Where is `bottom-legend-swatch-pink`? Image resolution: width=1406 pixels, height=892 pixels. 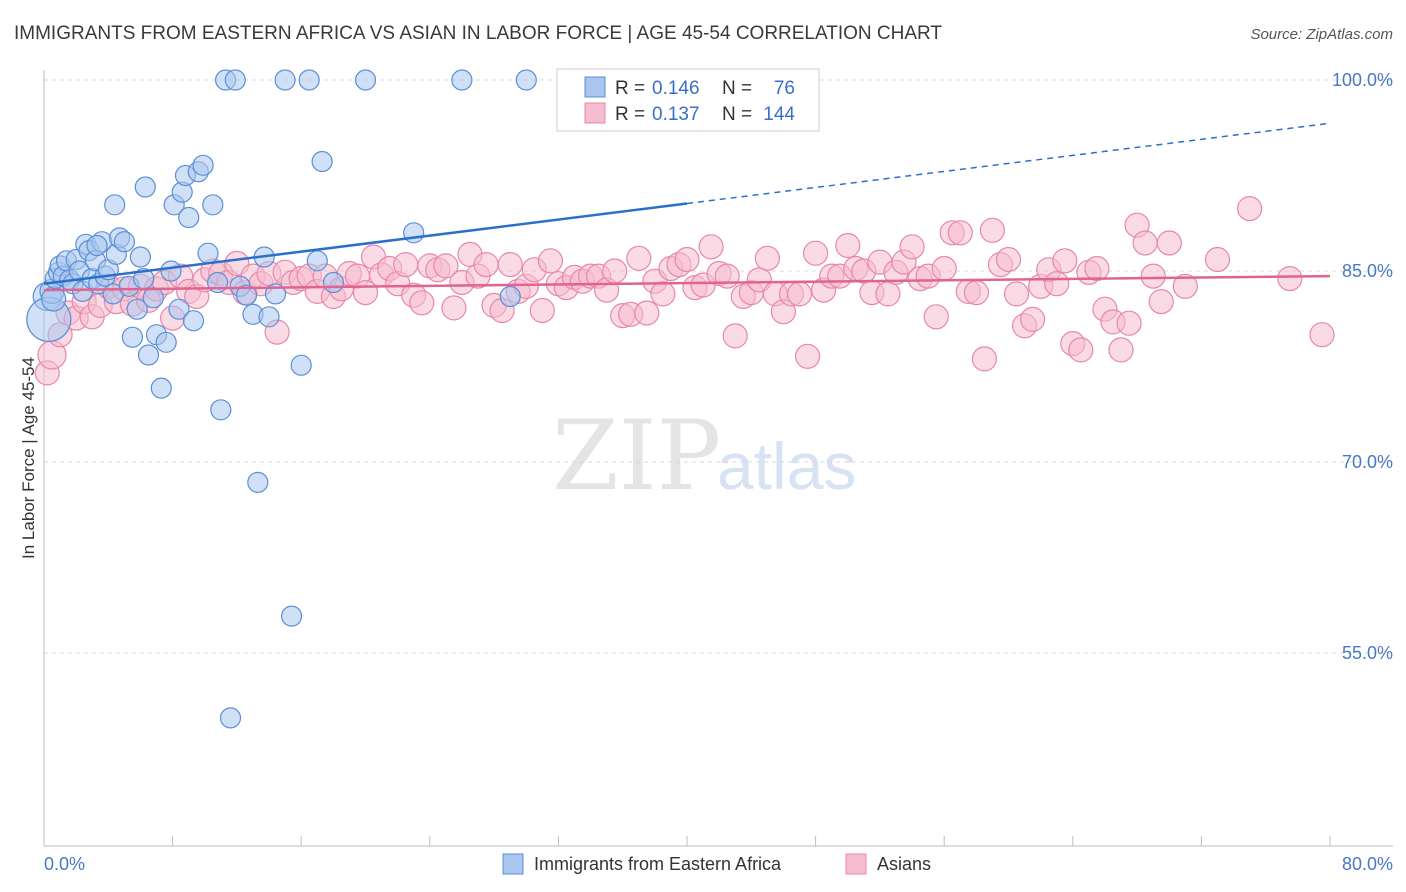 bottom-legend-swatch-pink is located at coordinates (856, 864).